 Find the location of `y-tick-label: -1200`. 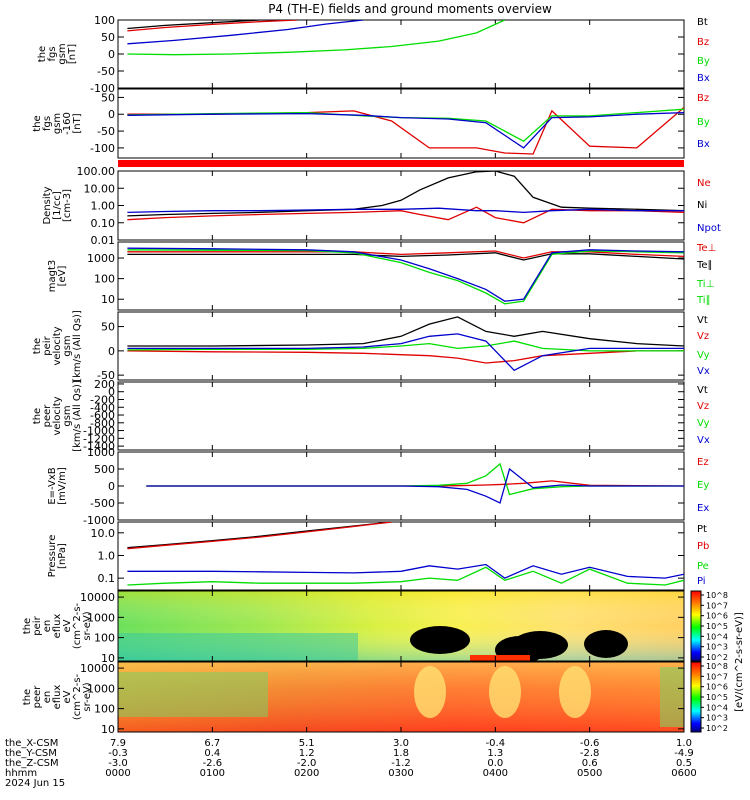

y-tick-label: -1200 is located at coordinates (99, 438).